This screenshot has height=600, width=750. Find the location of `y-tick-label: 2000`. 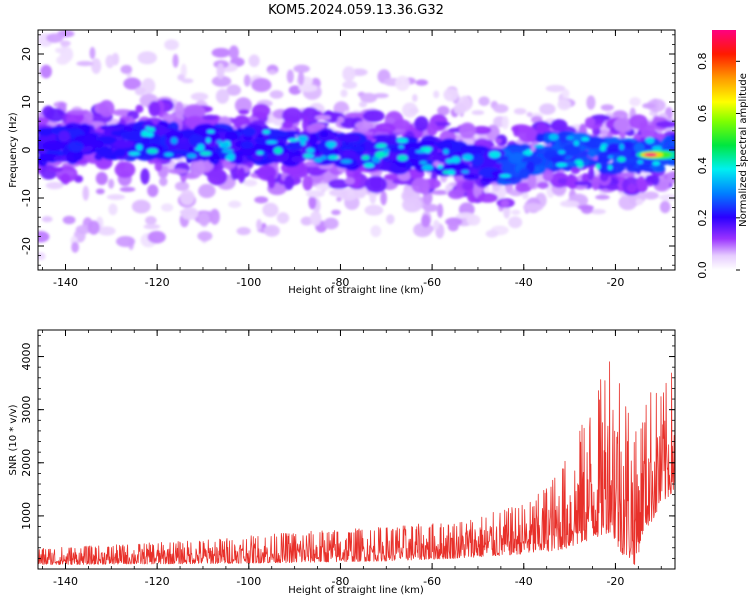

y-tick-label: 2000 is located at coordinates (26, 463).